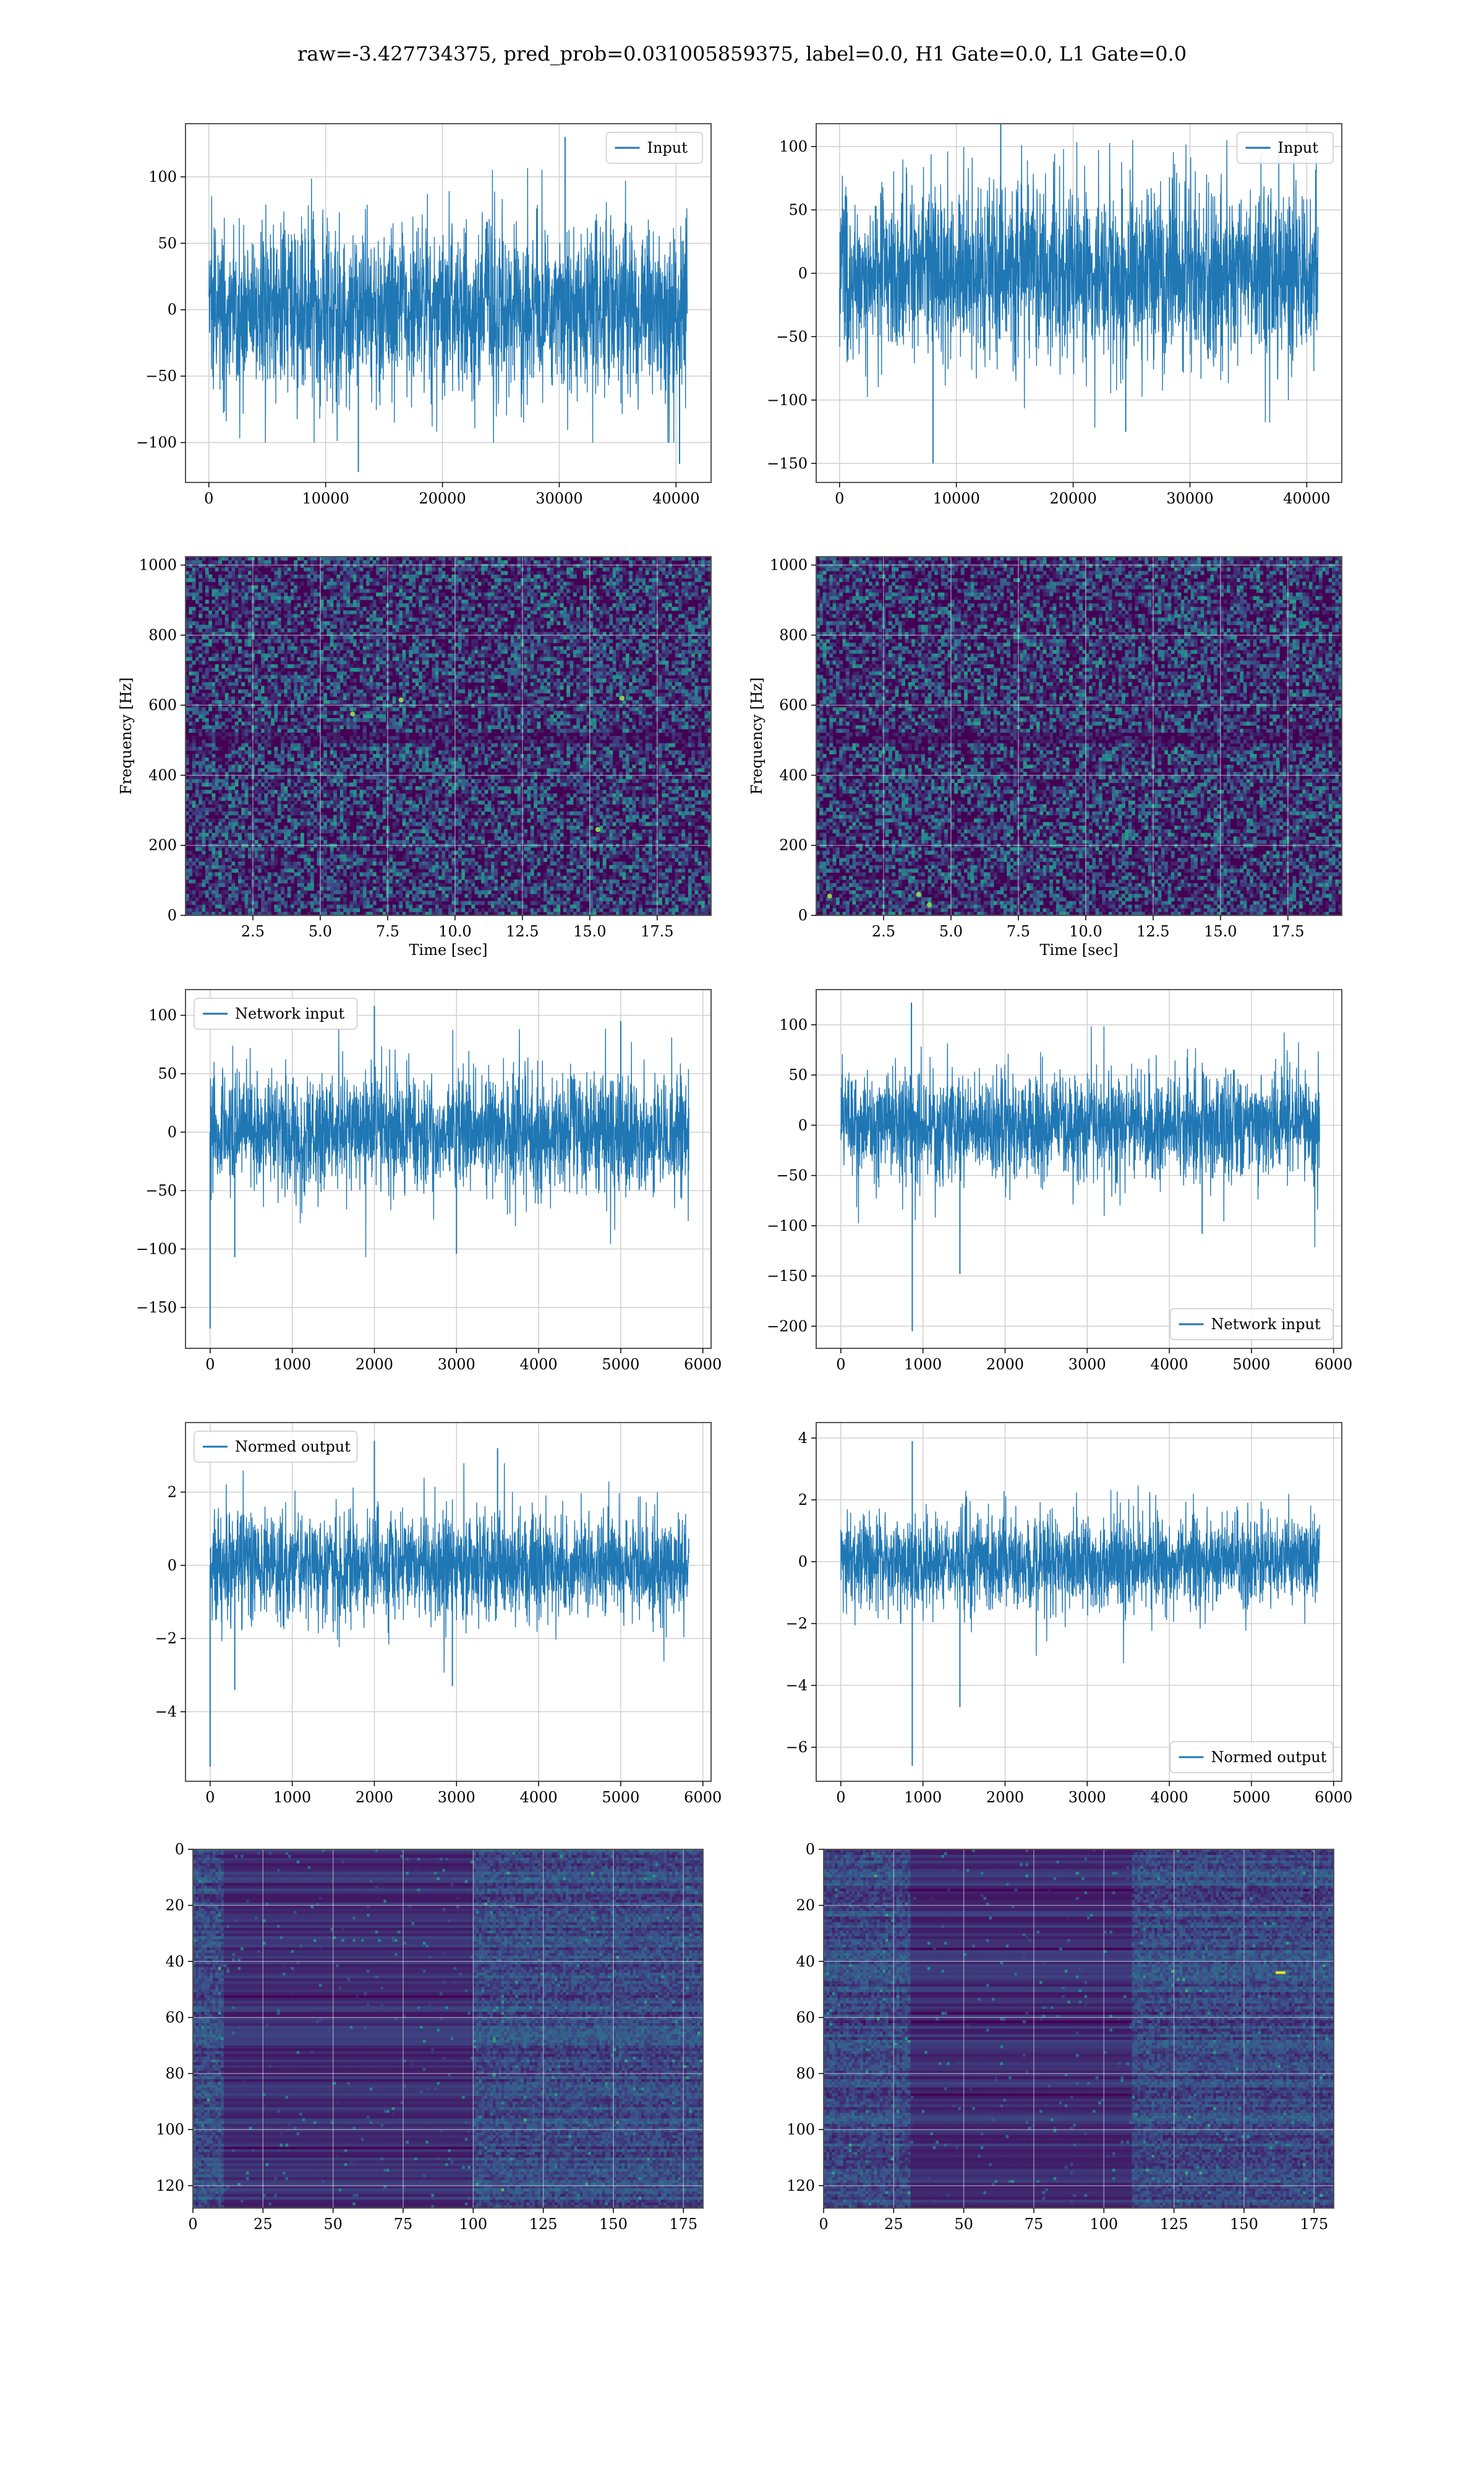 Image resolution: width=1484 pixels, height=2474 pixels. Describe the element at coordinates (162, 636) in the screenshot. I see `y-tick-label: 800` at that location.